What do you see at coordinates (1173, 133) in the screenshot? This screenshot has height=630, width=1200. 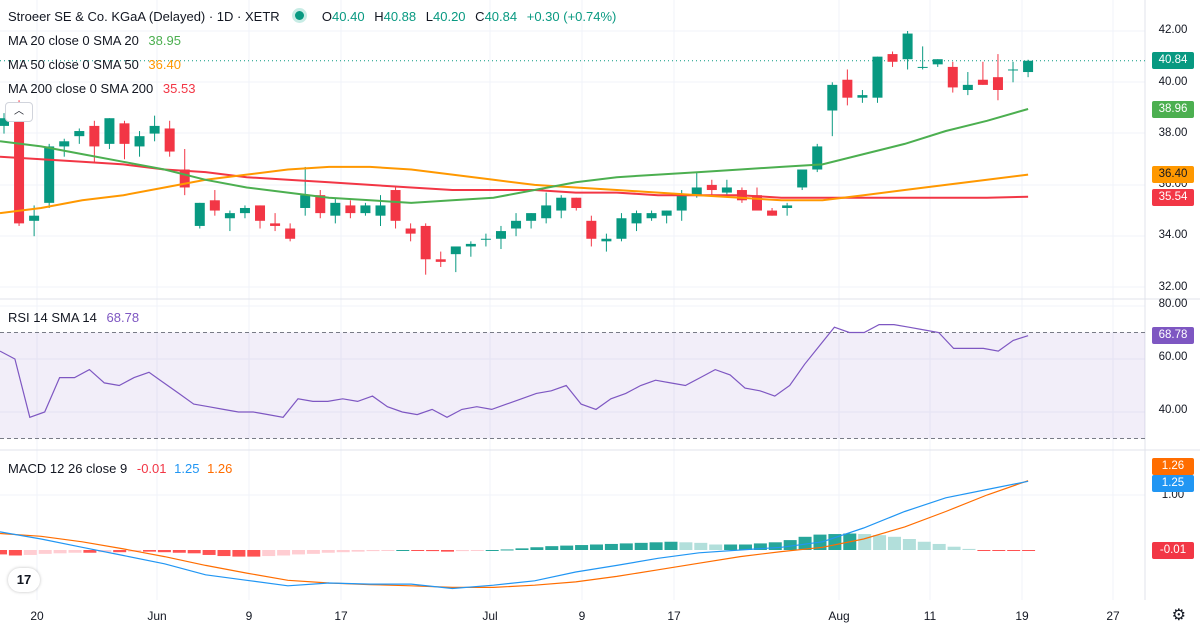 I see `price-tick: 38.00` at bounding box center [1173, 133].